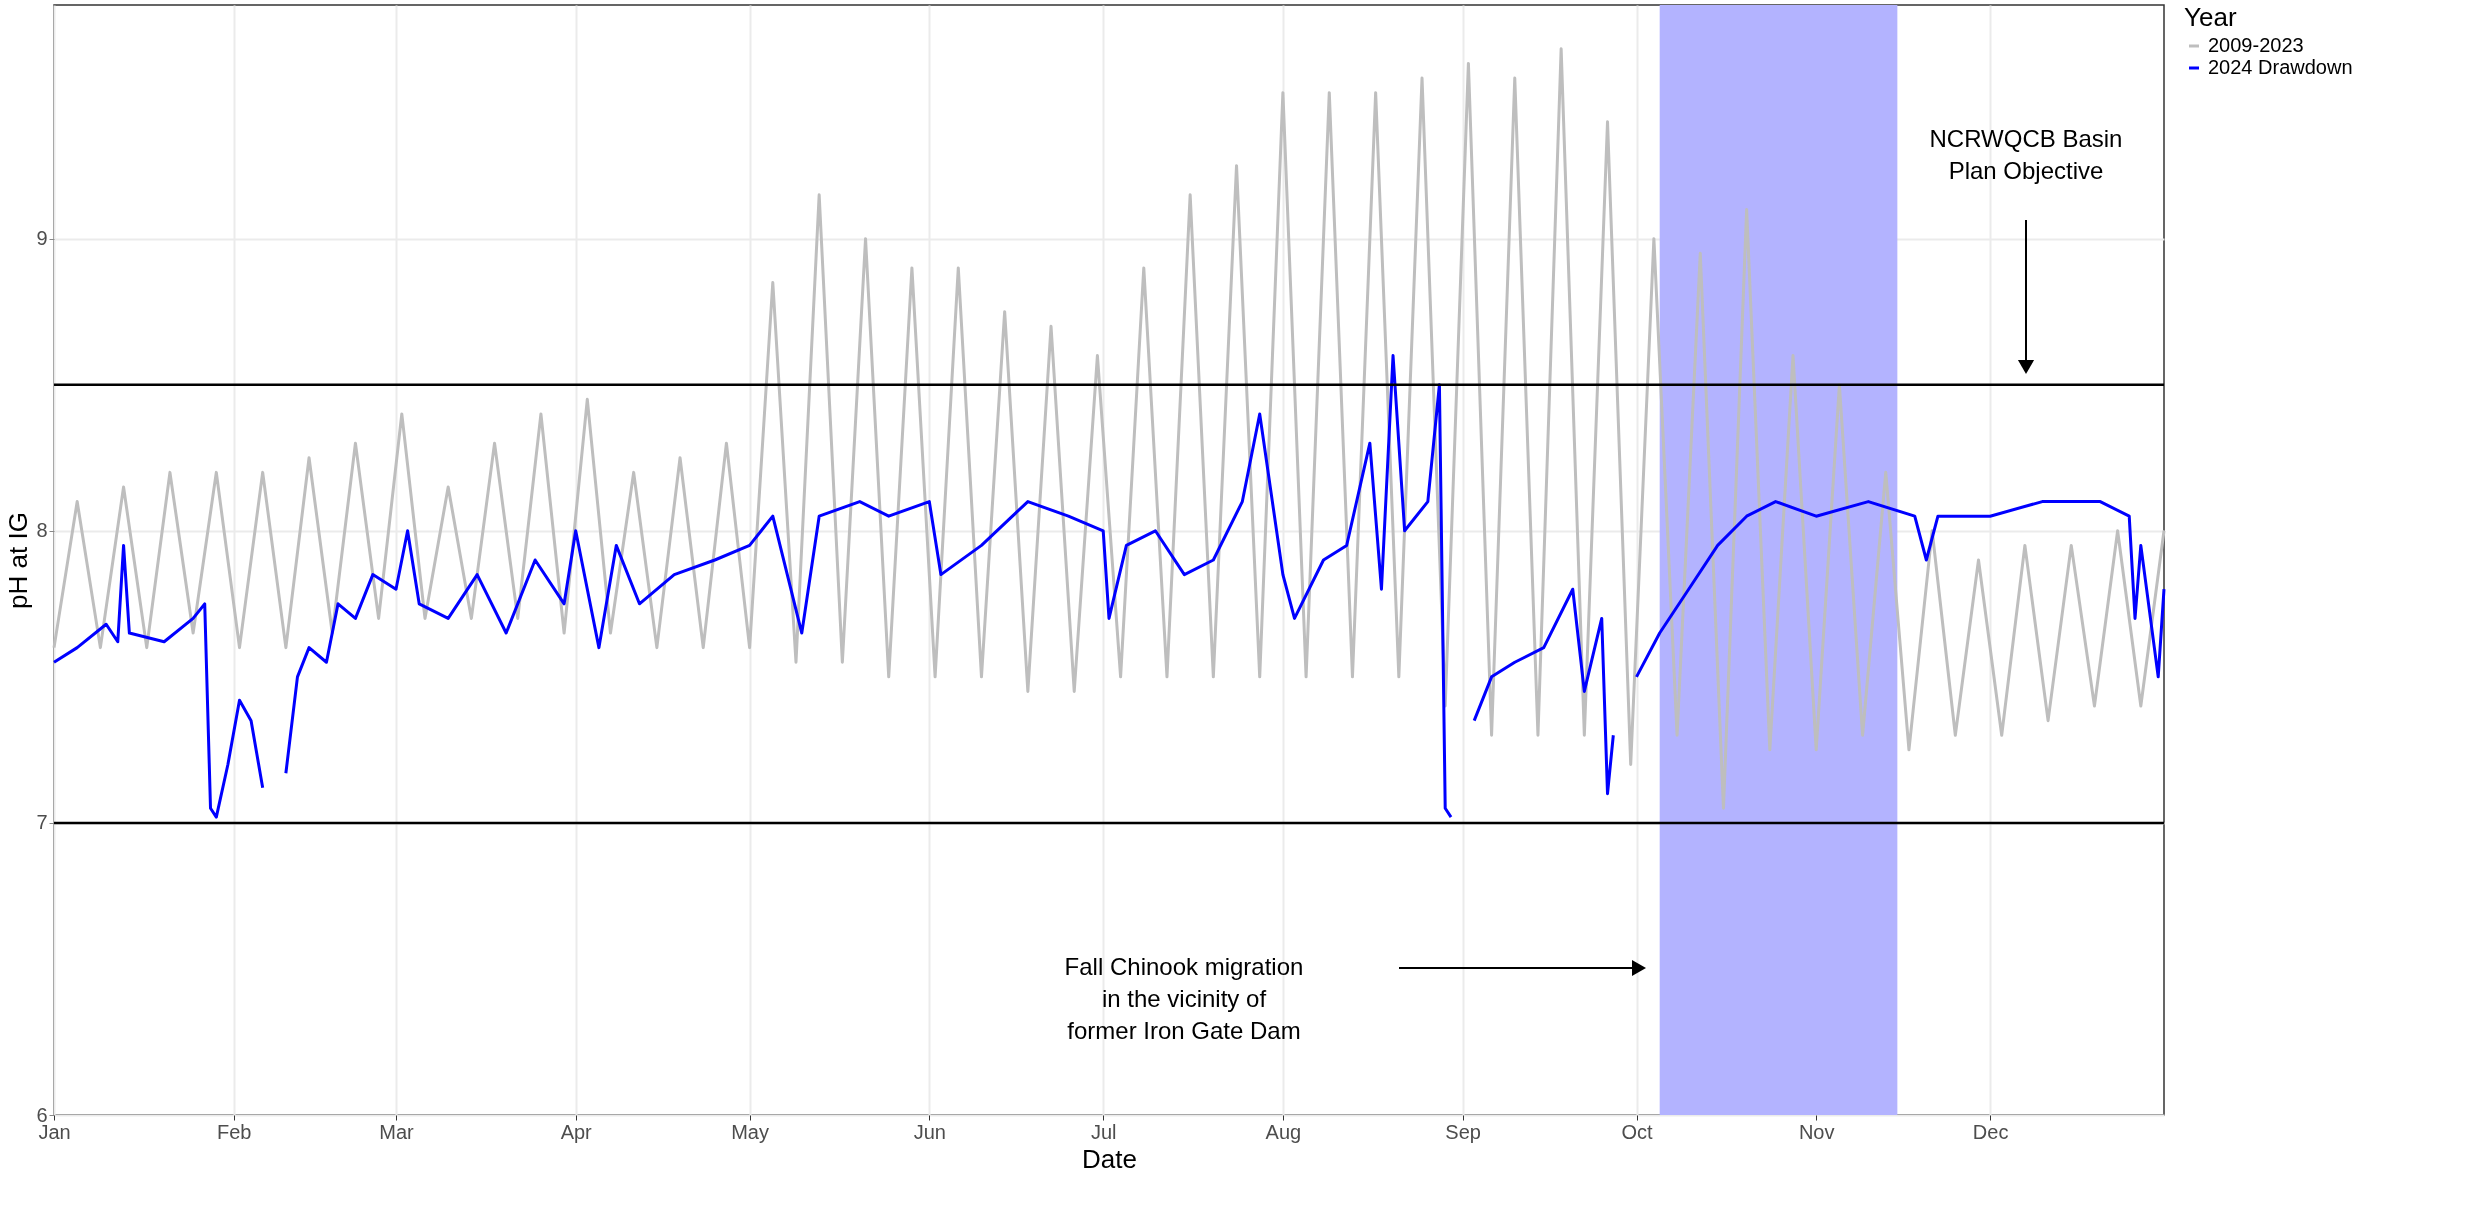 The width and height of the screenshot is (2491, 1216). What do you see at coordinates (42, 1114) in the screenshot?
I see `y-tick-label: 6` at bounding box center [42, 1114].